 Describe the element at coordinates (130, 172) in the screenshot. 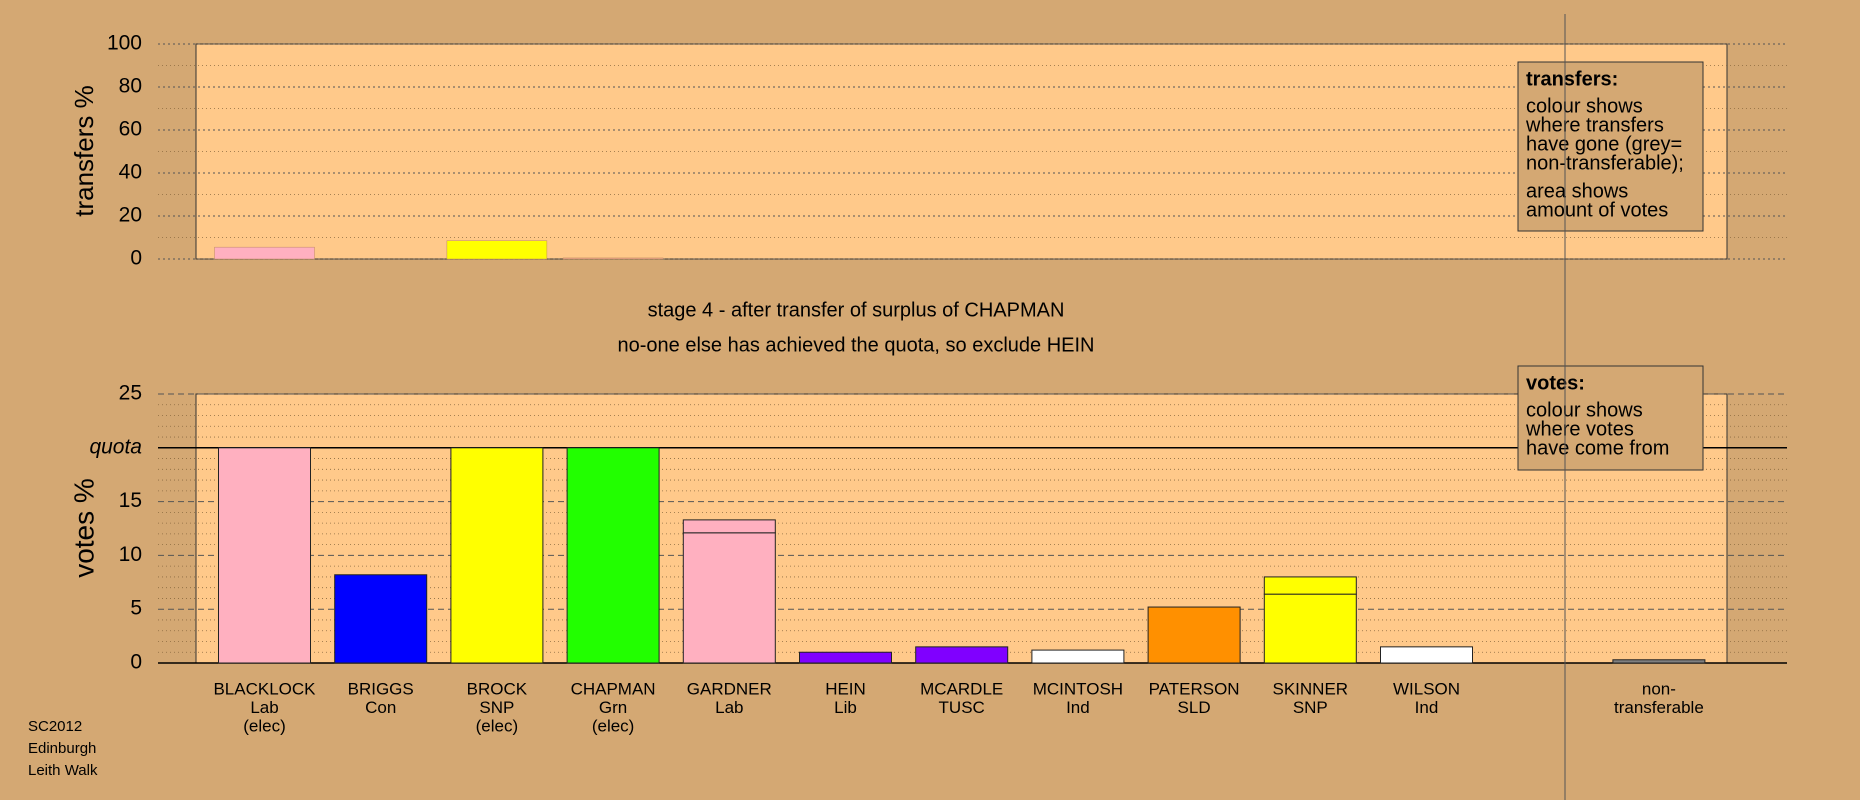

I see `y-tick-label: 40` at that location.